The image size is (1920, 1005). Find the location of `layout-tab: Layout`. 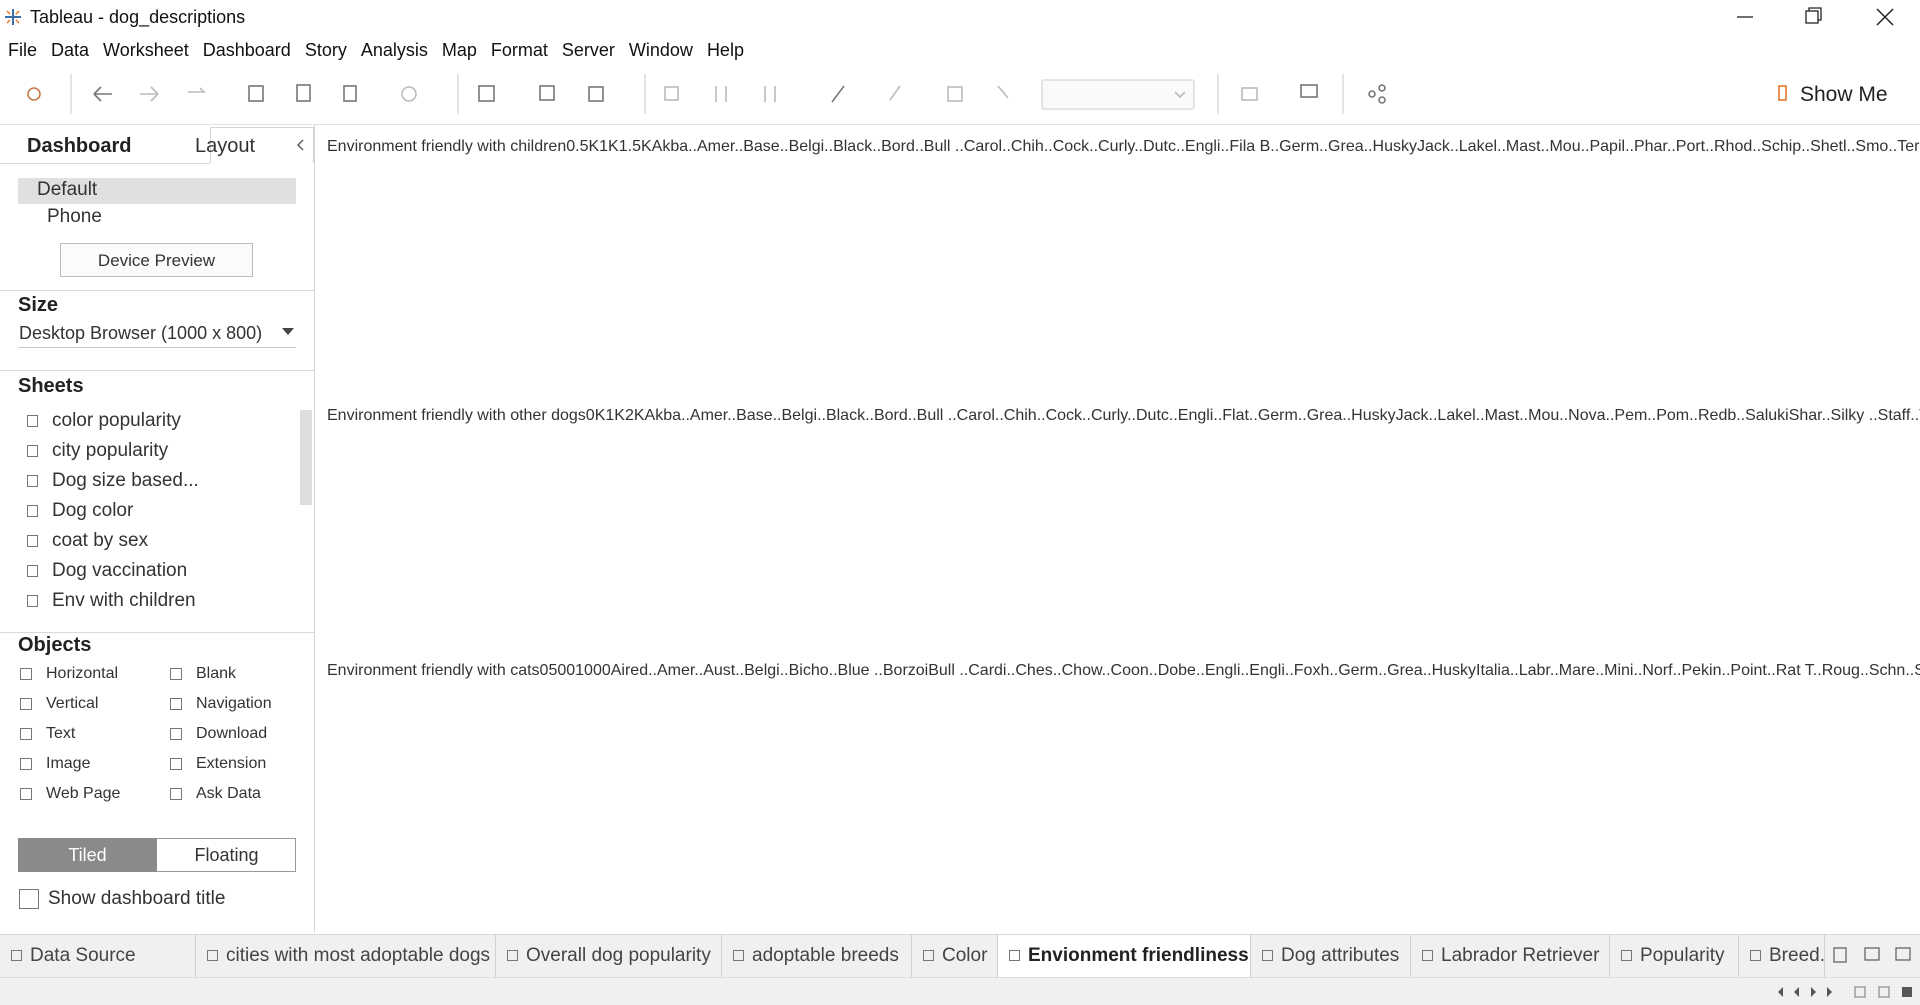

layout-tab: Layout is located at coordinates (225, 146).